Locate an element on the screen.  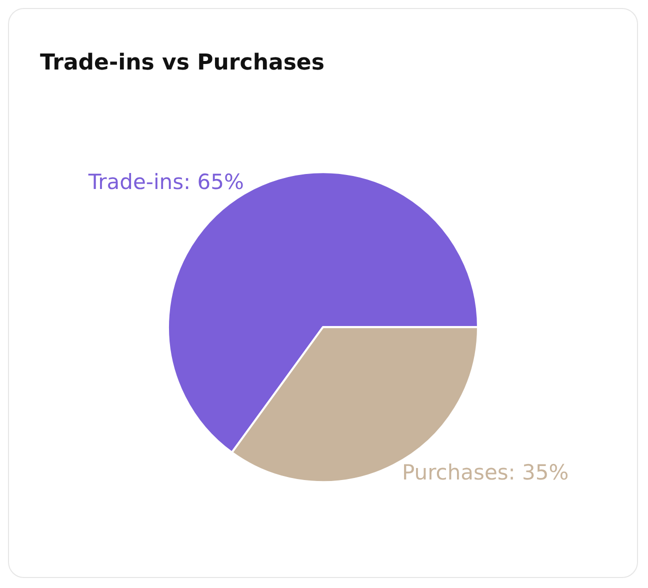
slice-label: Trade-ins: 65% is located at coordinates (165, 182).